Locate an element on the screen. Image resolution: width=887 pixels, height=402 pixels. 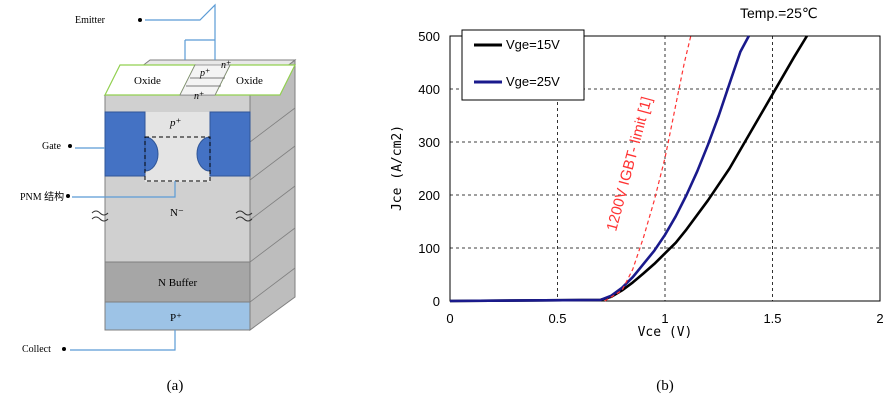
x-tick-label: 1 is located at coordinates (664, 318).